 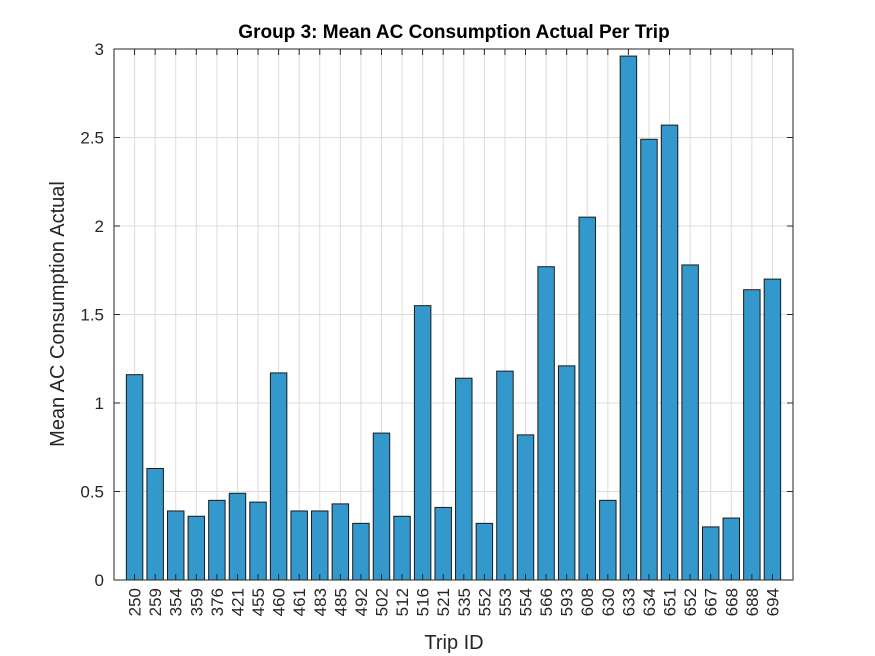 What do you see at coordinates (176, 602) in the screenshot?
I see `x-tick-label-354: 354` at bounding box center [176, 602].